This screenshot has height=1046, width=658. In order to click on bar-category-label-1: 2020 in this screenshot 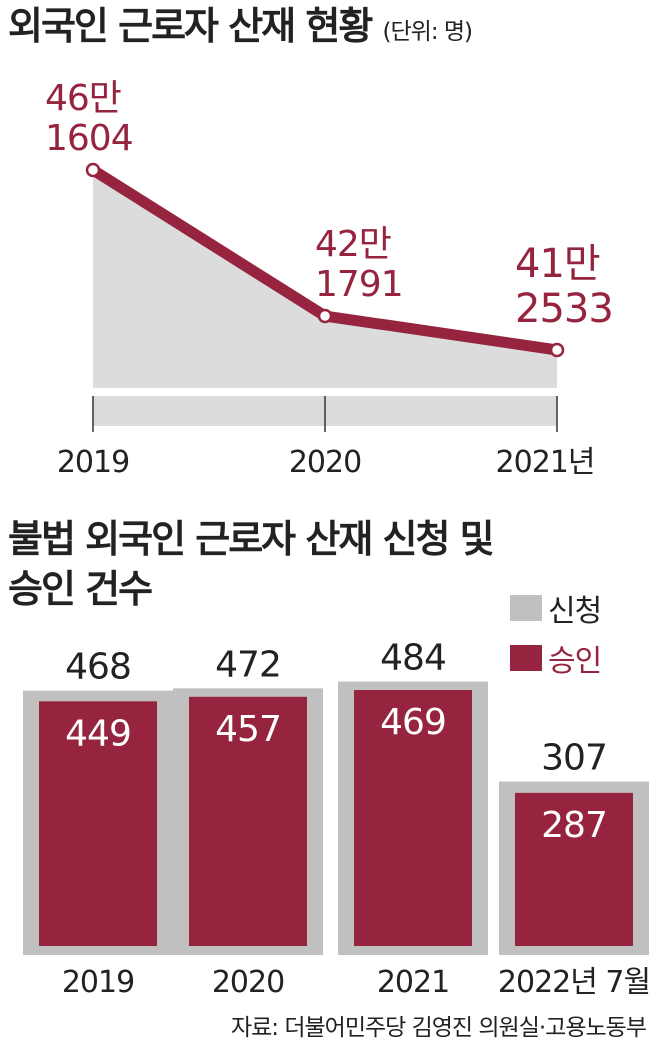, I will do `click(248, 982)`.